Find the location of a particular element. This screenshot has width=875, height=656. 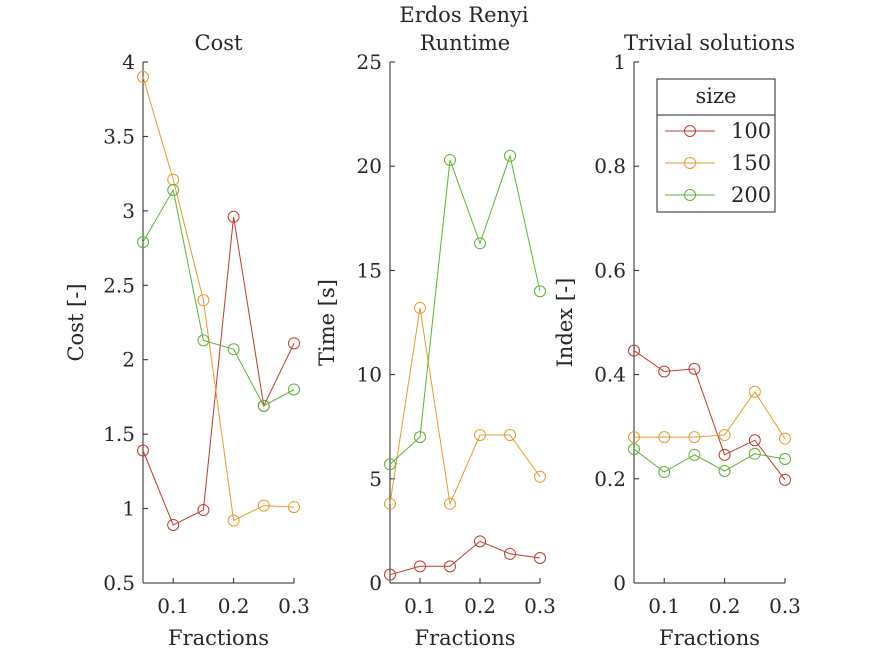

y-tick-label: 3.5 is located at coordinates (119, 136).